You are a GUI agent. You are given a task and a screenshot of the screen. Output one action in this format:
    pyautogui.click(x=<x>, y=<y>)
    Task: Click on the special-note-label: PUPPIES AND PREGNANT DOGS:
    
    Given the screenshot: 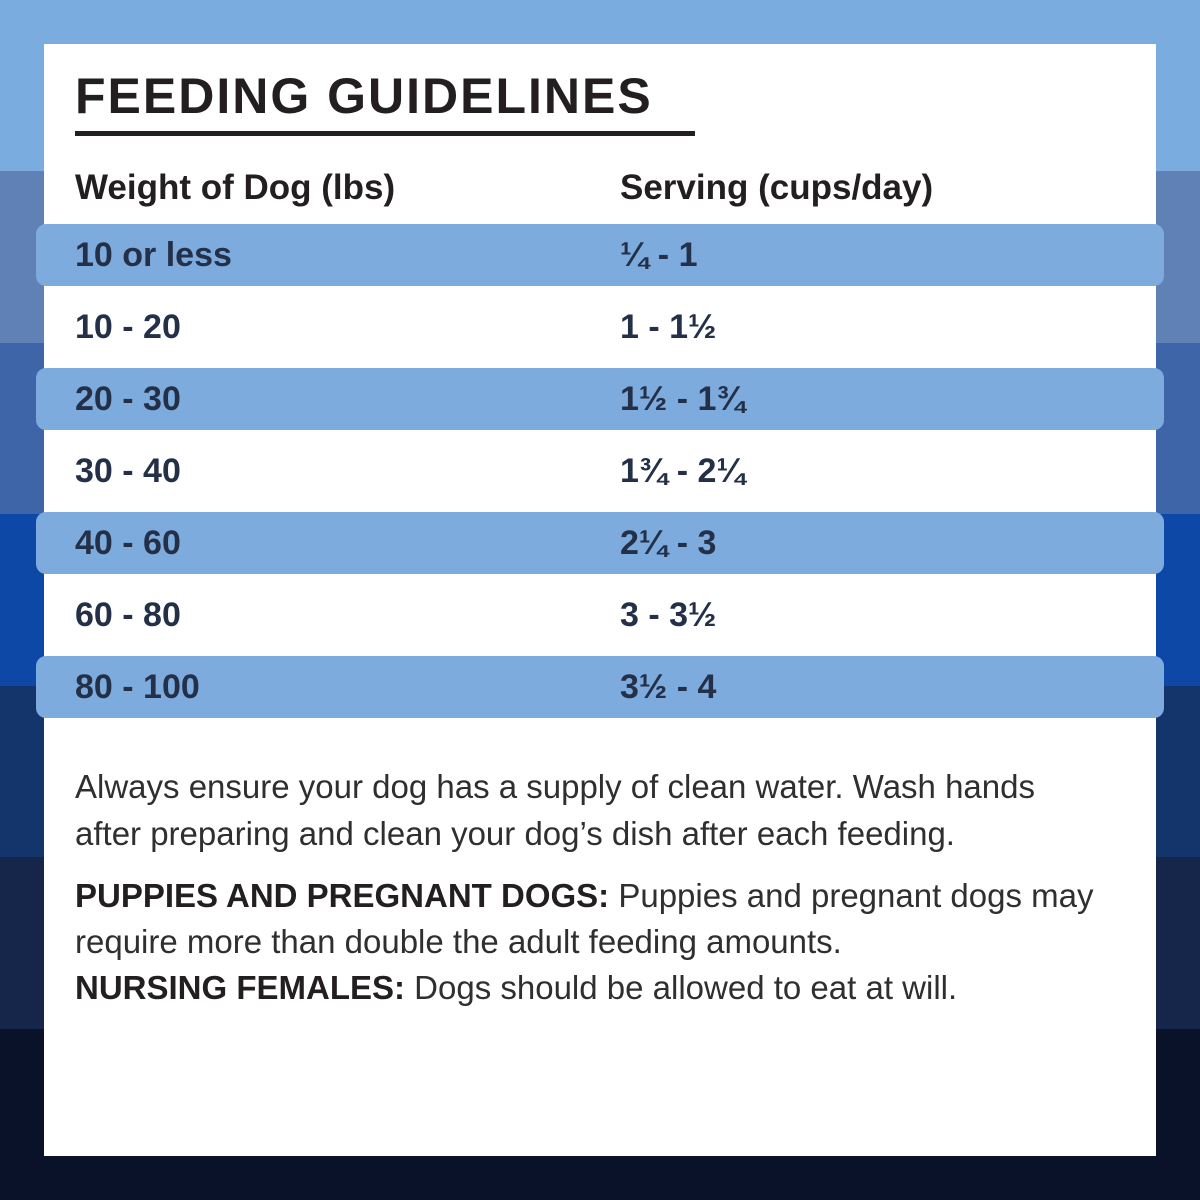 What is the action you would take?
    pyautogui.click(x=342, y=895)
    